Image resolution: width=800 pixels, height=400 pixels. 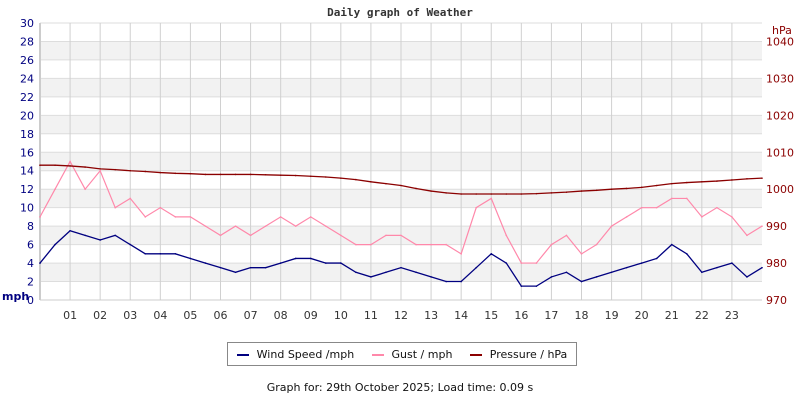 What do you see at coordinates (70, 315) in the screenshot?
I see `x-tick-label: 01` at bounding box center [70, 315].